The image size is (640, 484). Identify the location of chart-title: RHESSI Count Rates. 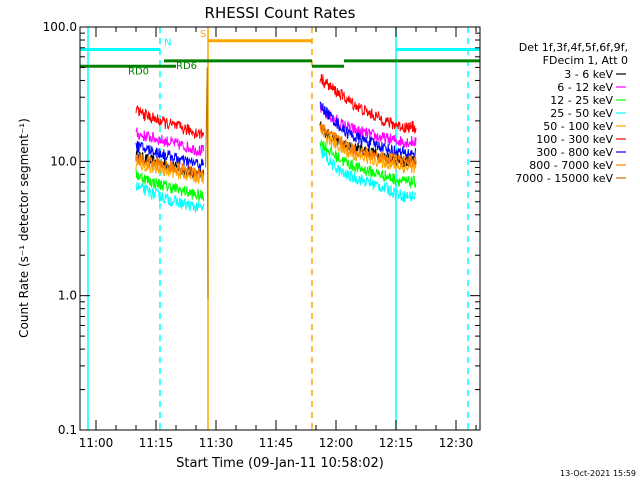
(280, 13).